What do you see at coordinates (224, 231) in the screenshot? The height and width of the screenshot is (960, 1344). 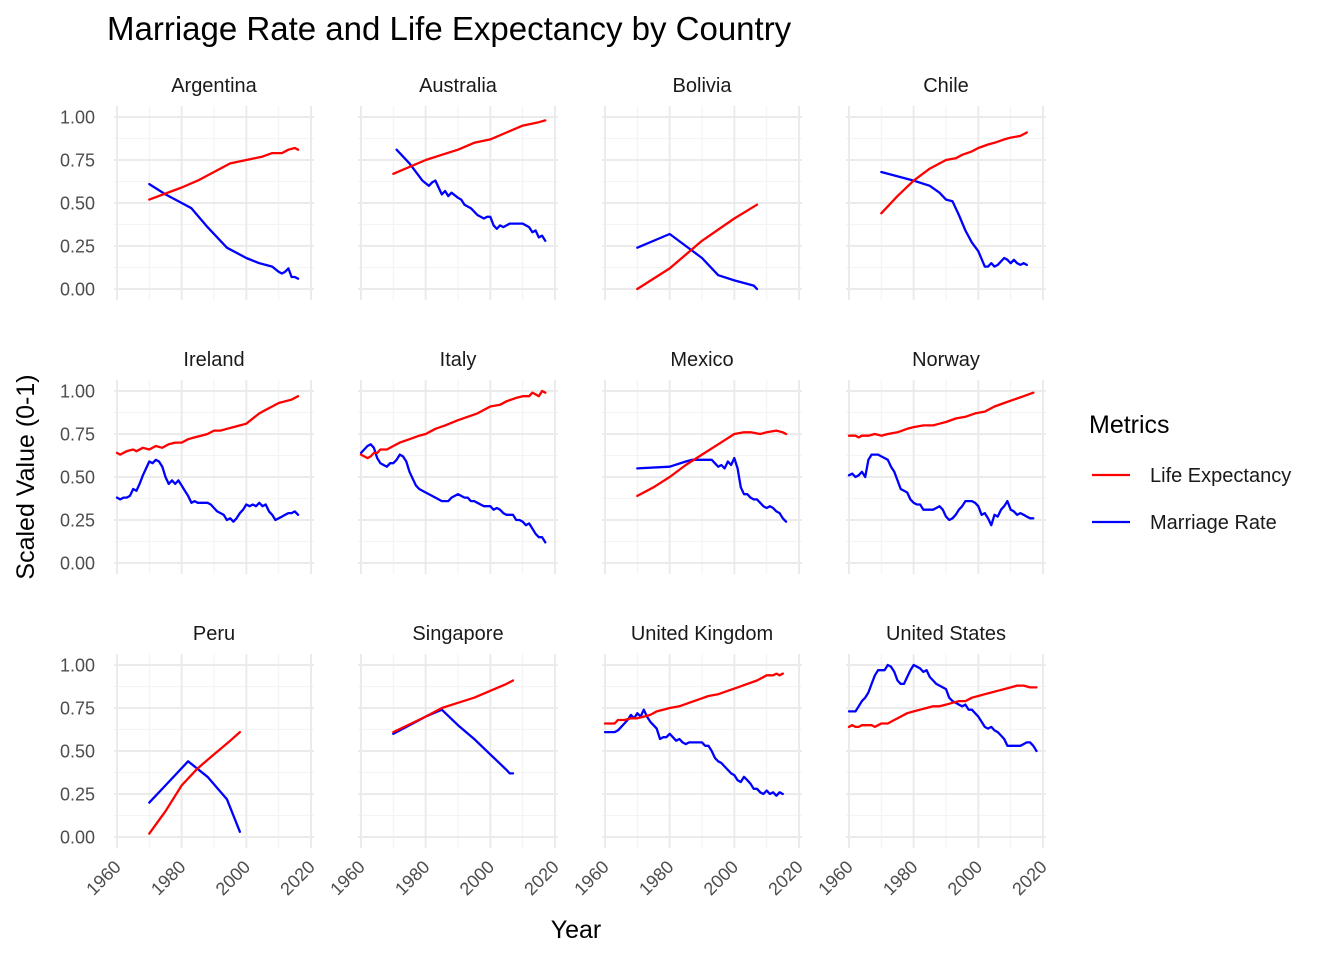 I see `marriage-rate-line-argentina` at bounding box center [224, 231].